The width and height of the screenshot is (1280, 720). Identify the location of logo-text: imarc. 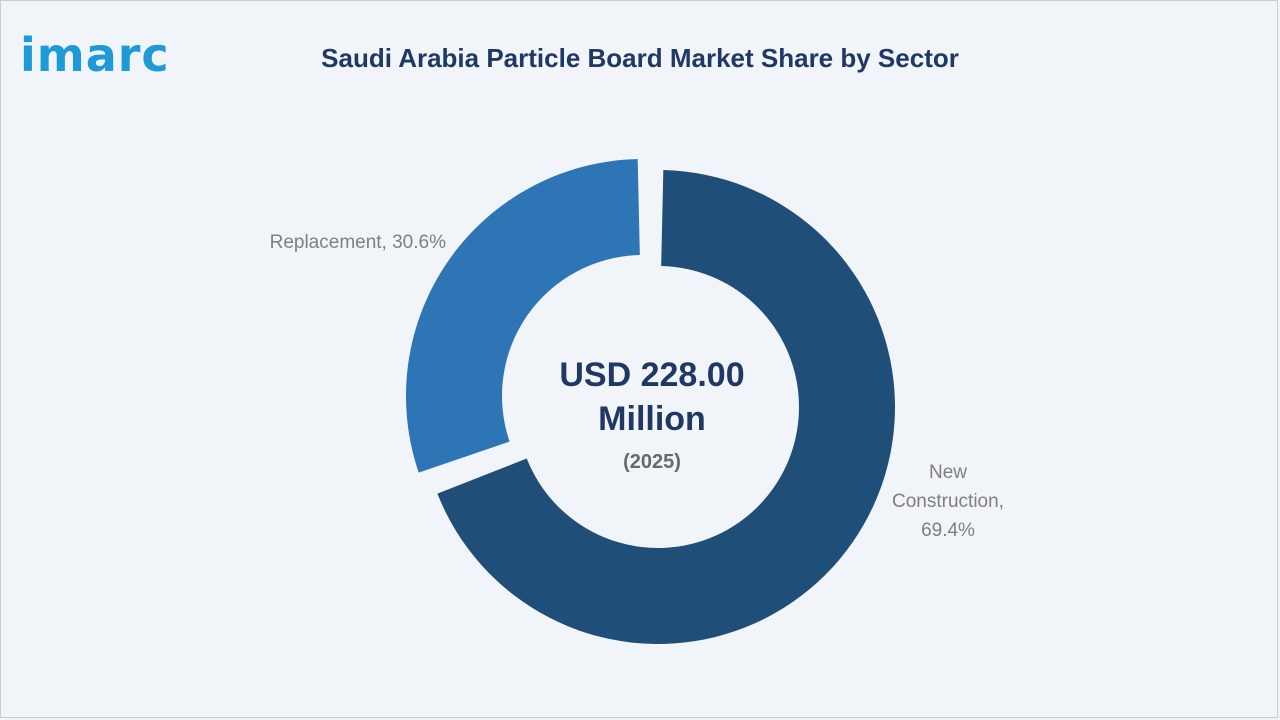
(95, 55).